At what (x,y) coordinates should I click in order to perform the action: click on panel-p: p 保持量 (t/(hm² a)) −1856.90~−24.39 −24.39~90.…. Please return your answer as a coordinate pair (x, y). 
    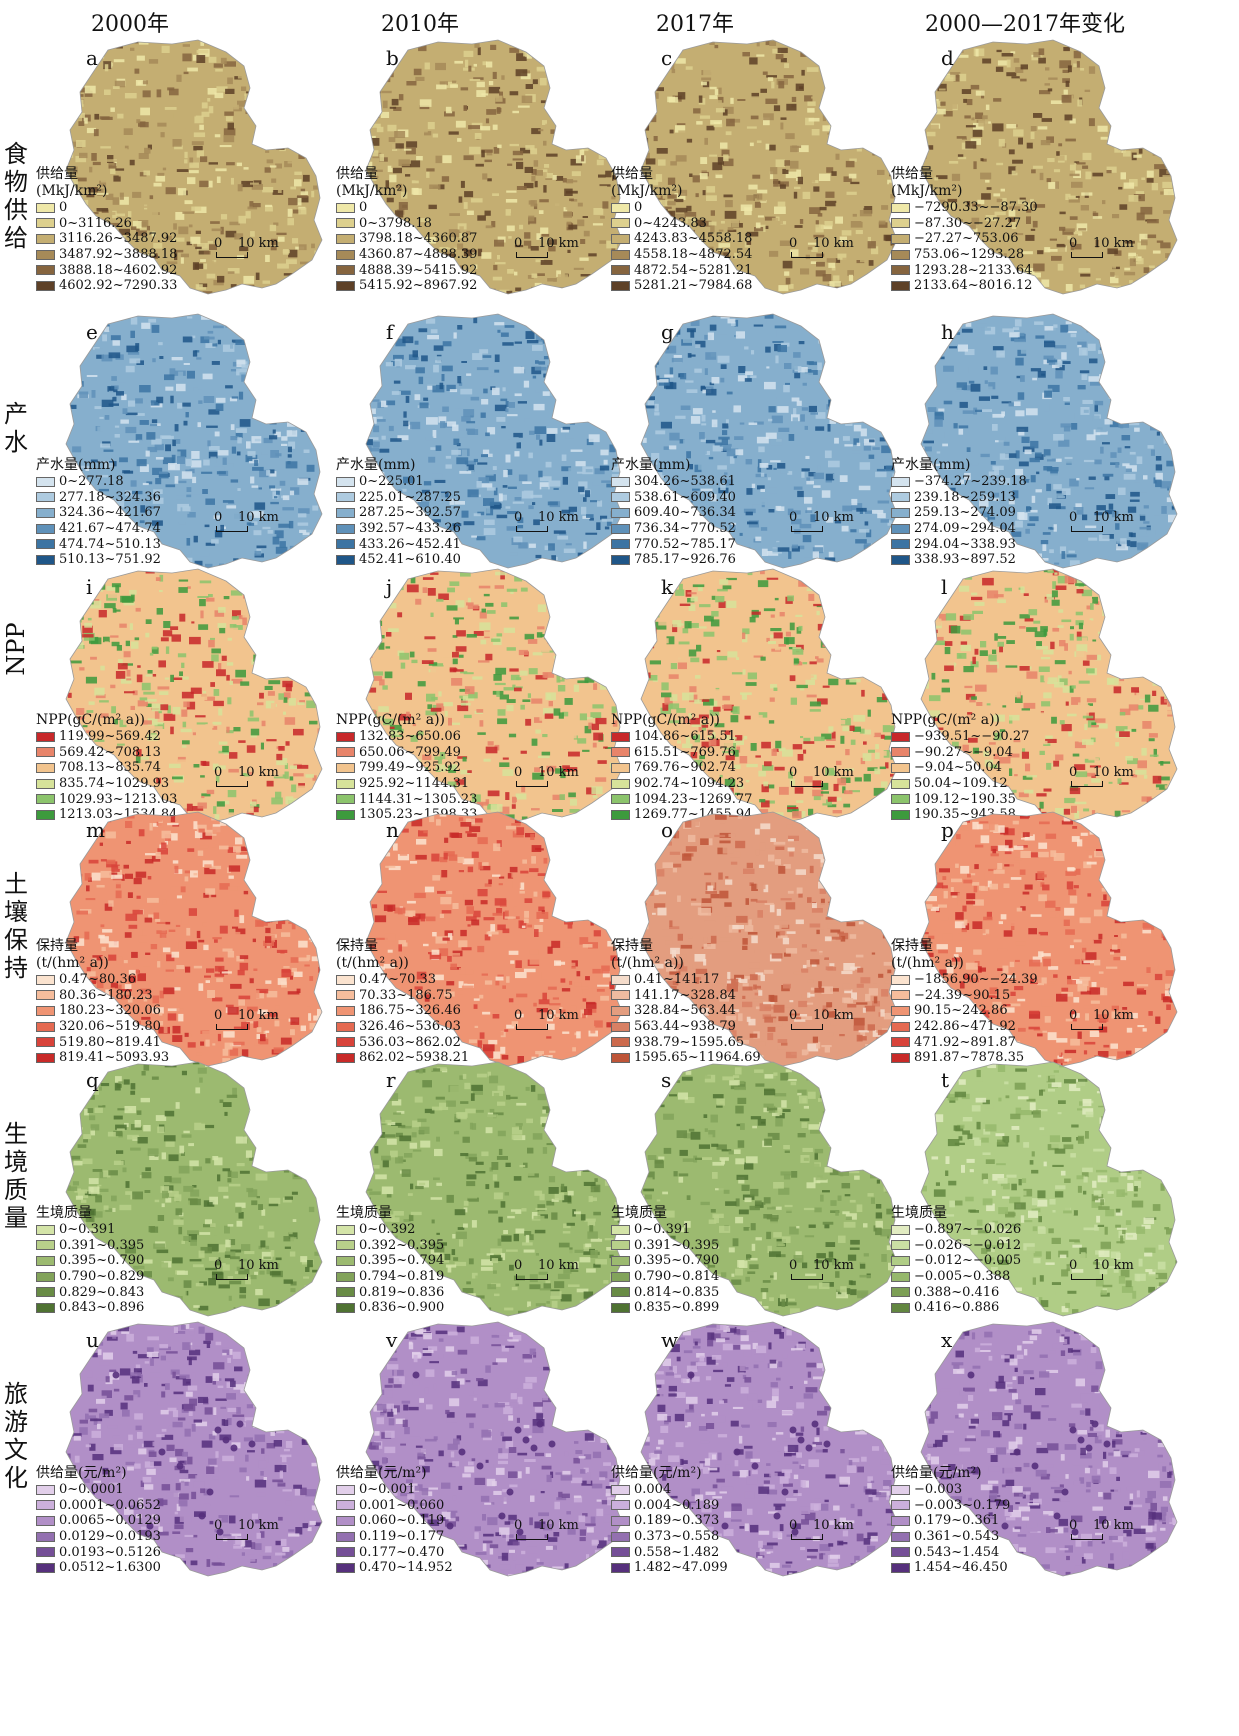
    Looking at the image, I should click on (1035, 947).